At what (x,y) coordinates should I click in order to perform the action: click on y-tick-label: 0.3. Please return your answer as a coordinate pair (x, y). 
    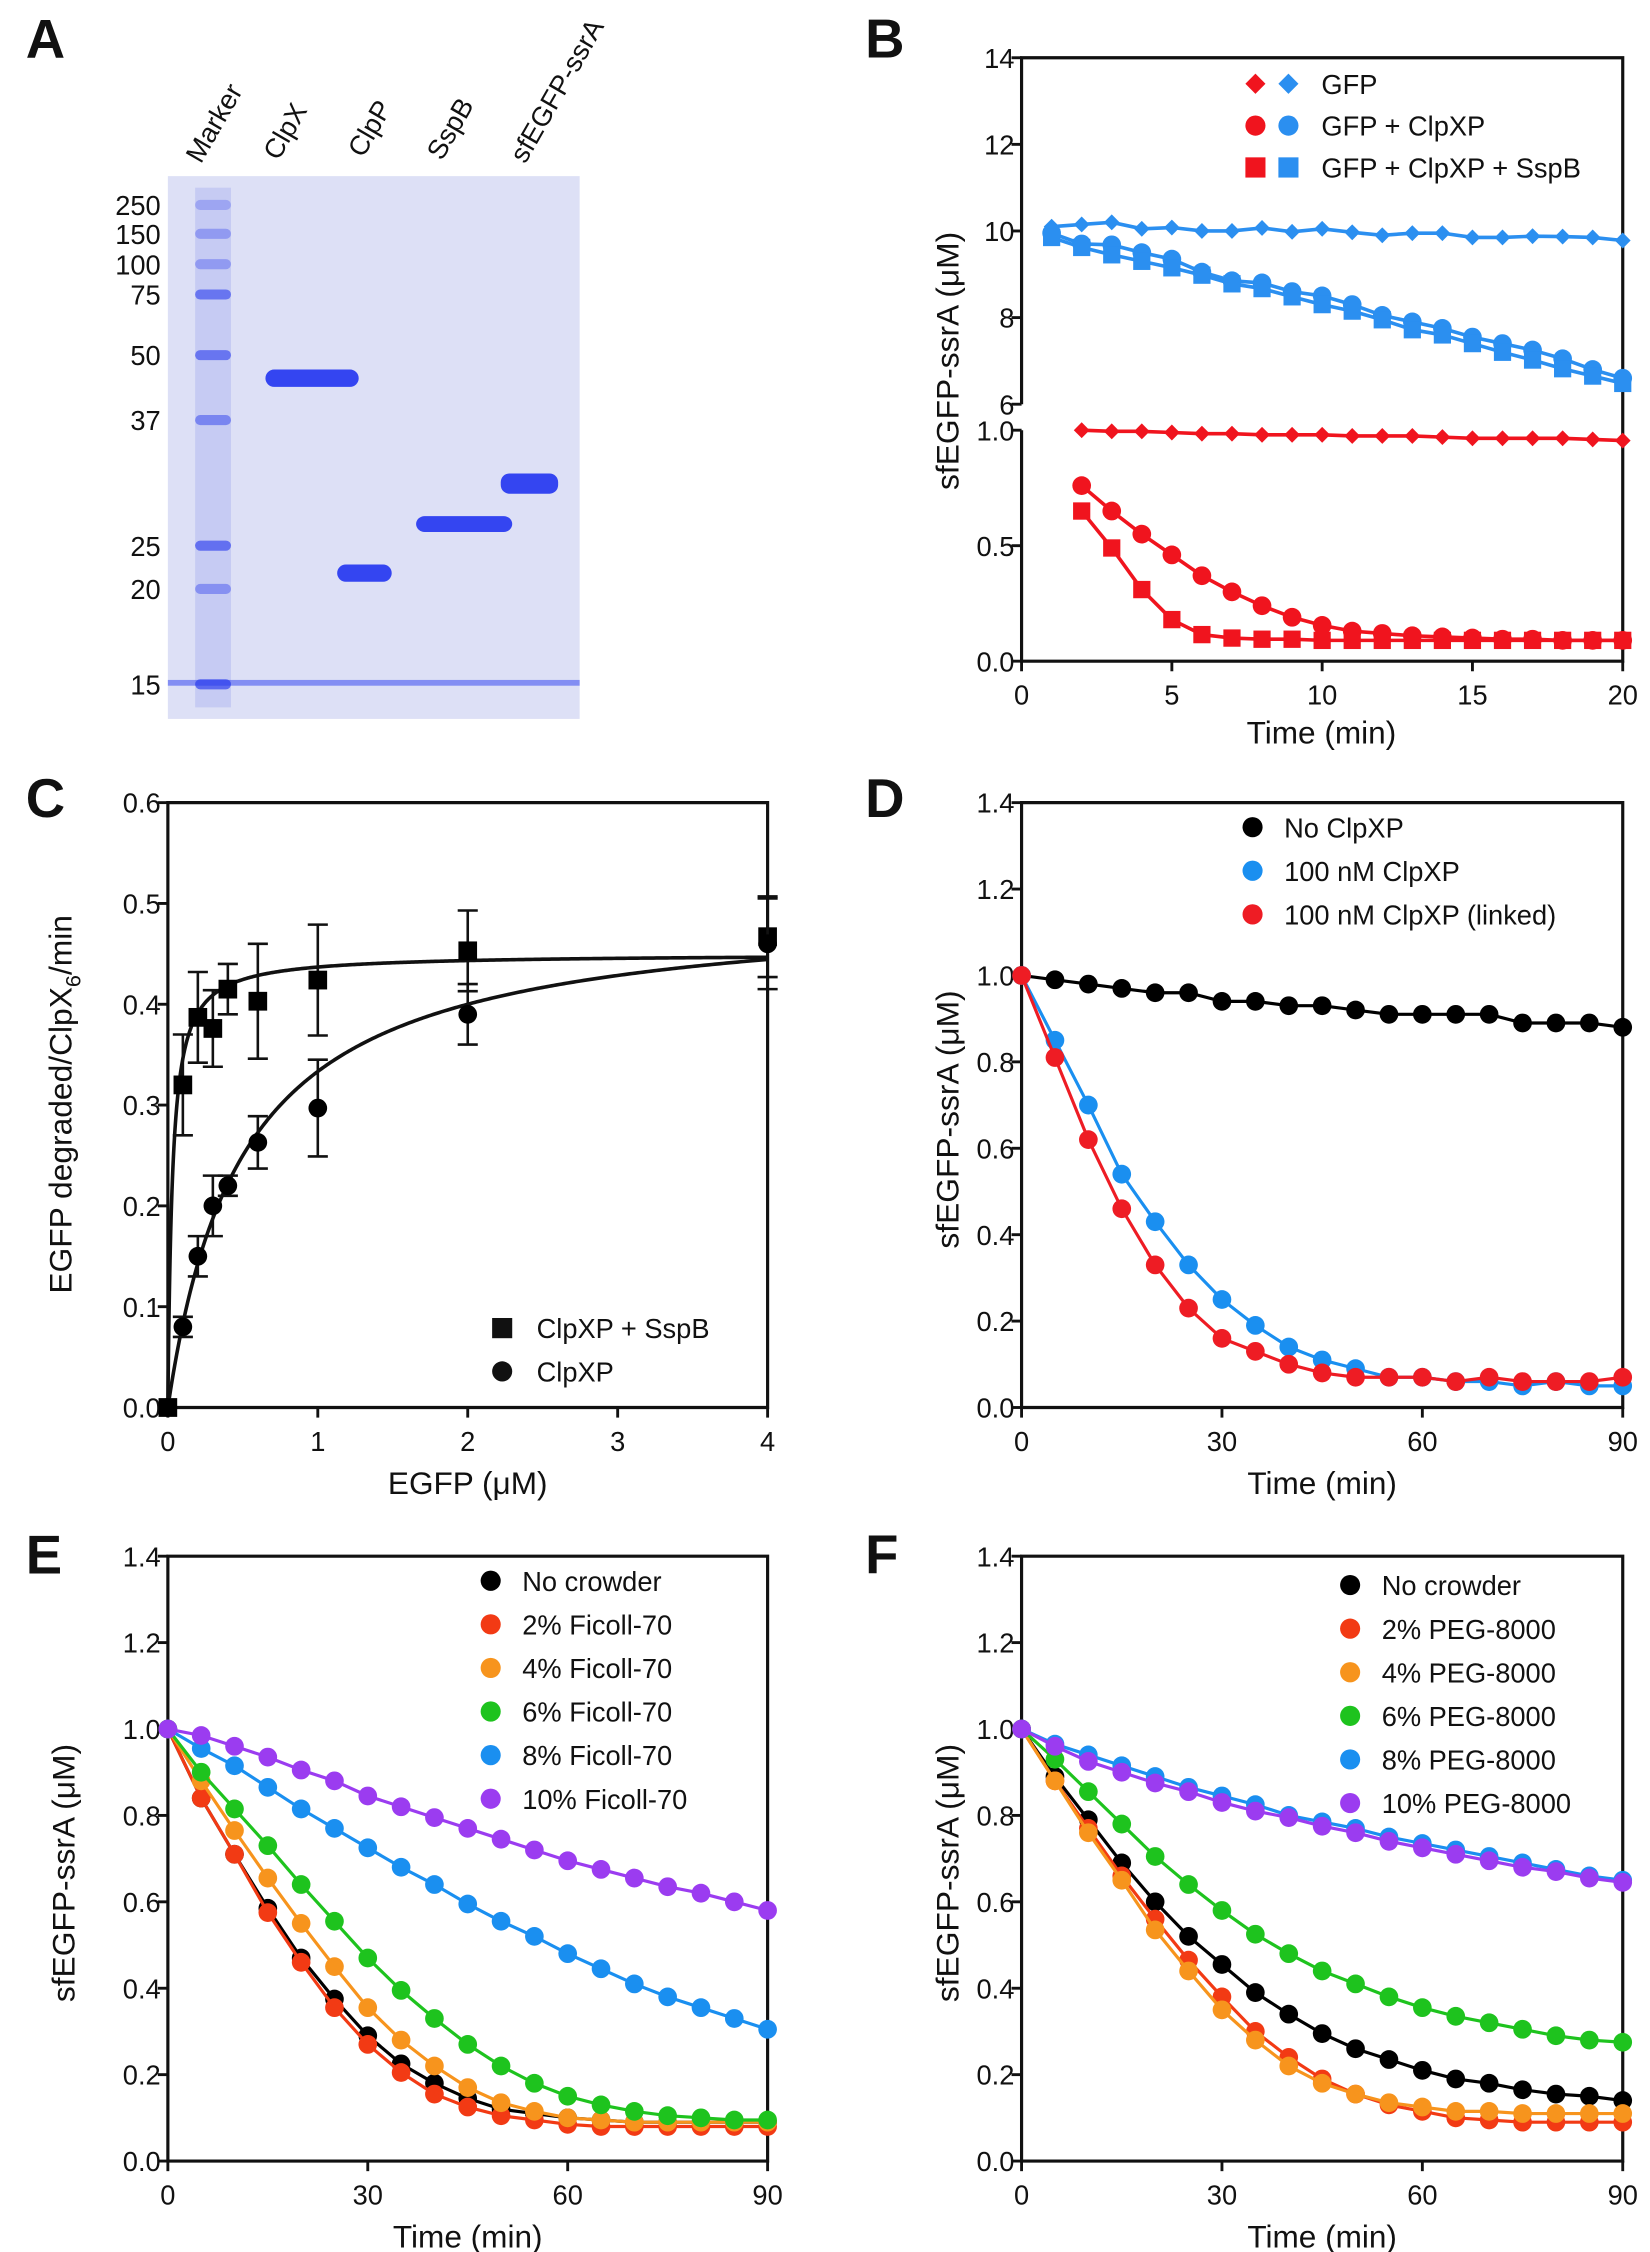
    Looking at the image, I should click on (142, 1105).